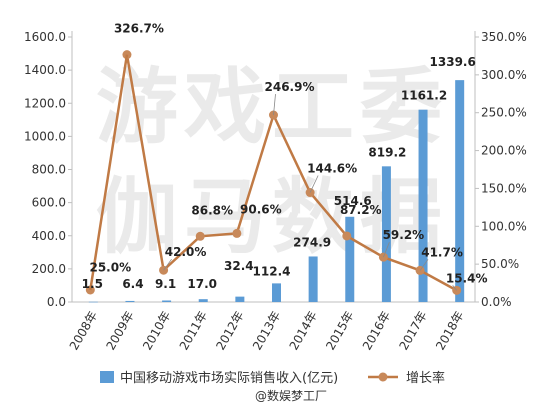  What do you see at coordinates (272, 107) in the screenshot?
I see `watermark-line-1: 游戏工委` at bounding box center [272, 107].